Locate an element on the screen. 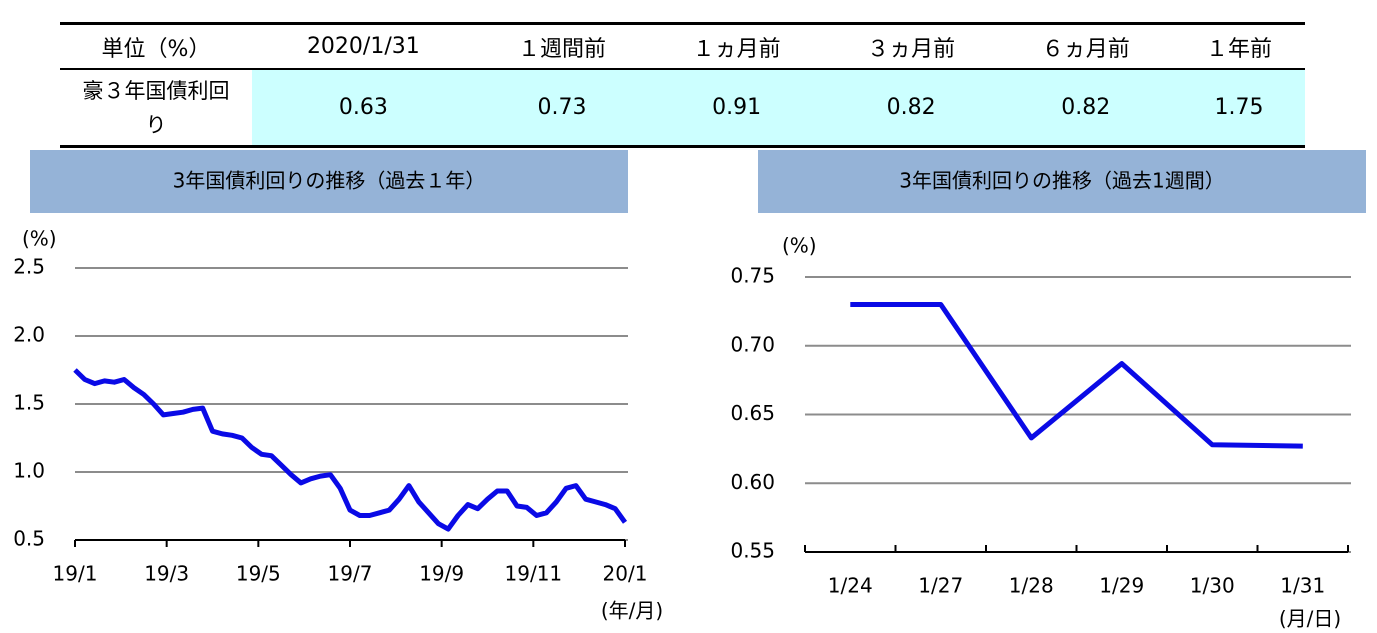 This screenshot has width=1377, height=633. x-tick-label: 19/1 is located at coordinates (75, 574).